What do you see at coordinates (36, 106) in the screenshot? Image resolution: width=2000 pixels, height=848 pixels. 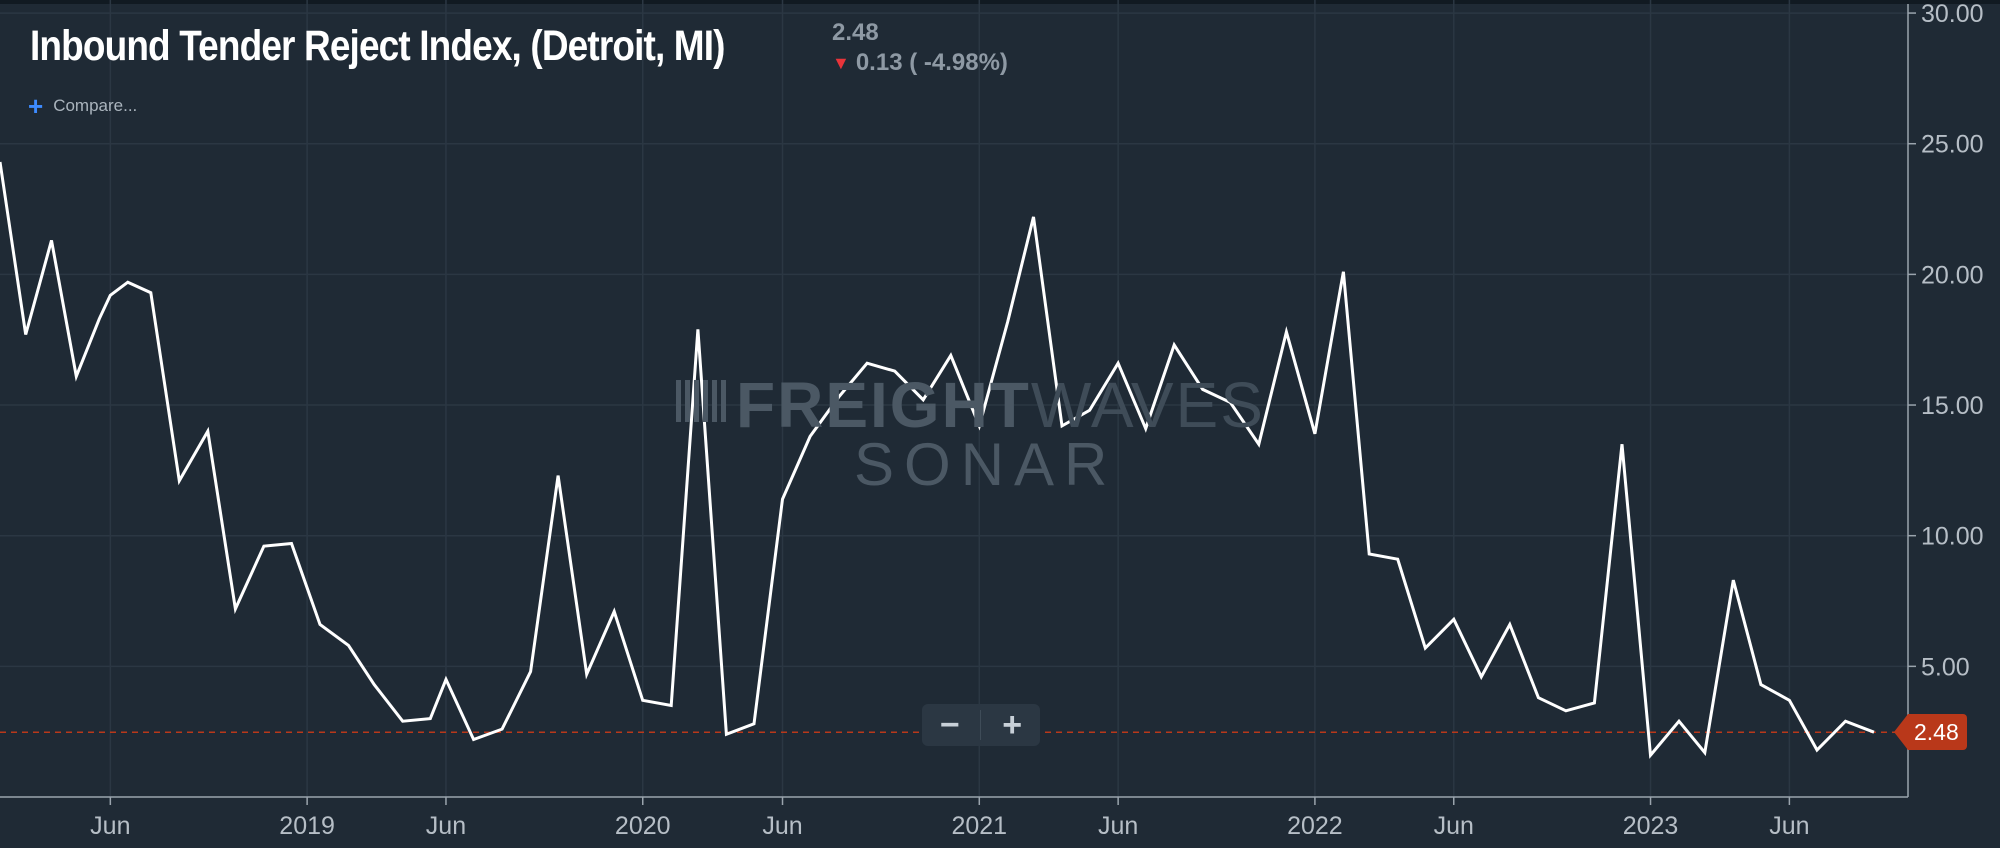 I see `plus-icon: +` at bounding box center [36, 106].